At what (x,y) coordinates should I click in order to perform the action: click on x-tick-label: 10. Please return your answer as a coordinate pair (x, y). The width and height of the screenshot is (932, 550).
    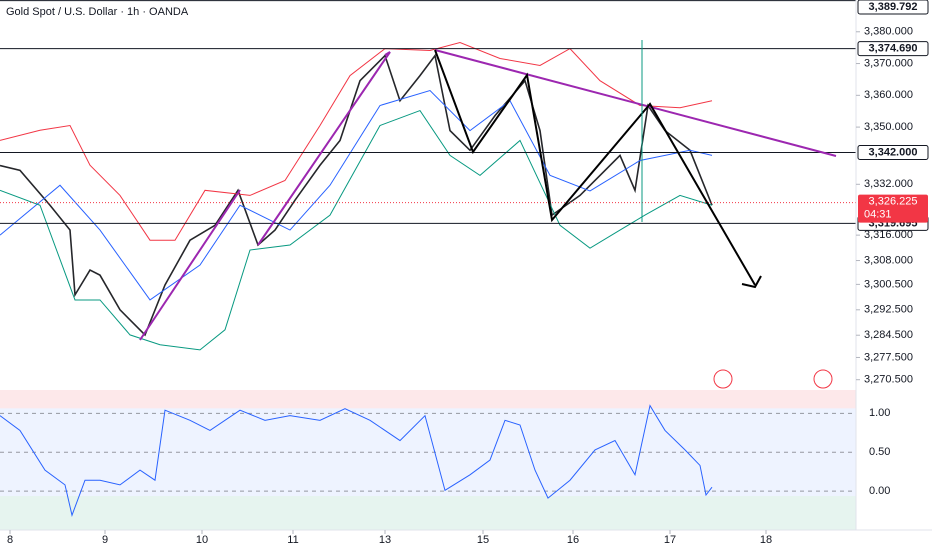
    Looking at the image, I should click on (202, 540).